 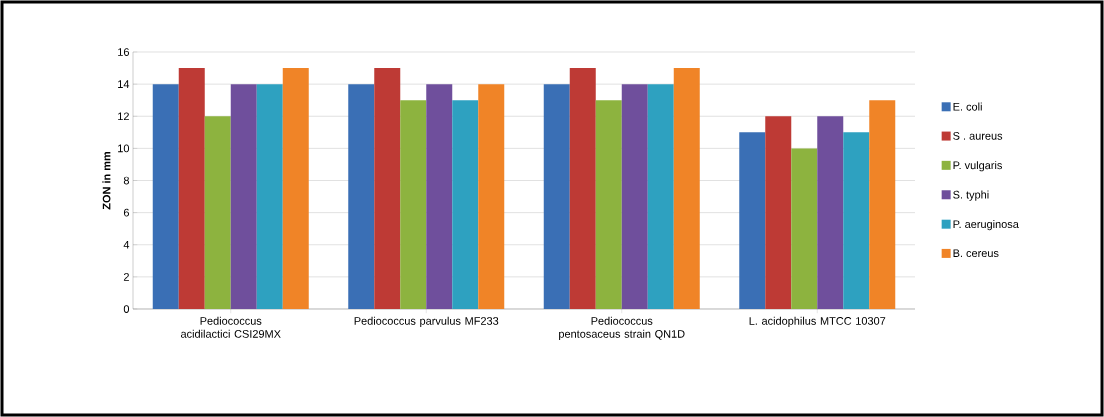 What do you see at coordinates (106, 180) in the screenshot?
I see `y-axis-title: ZON in mm` at bounding box center [106, 180].